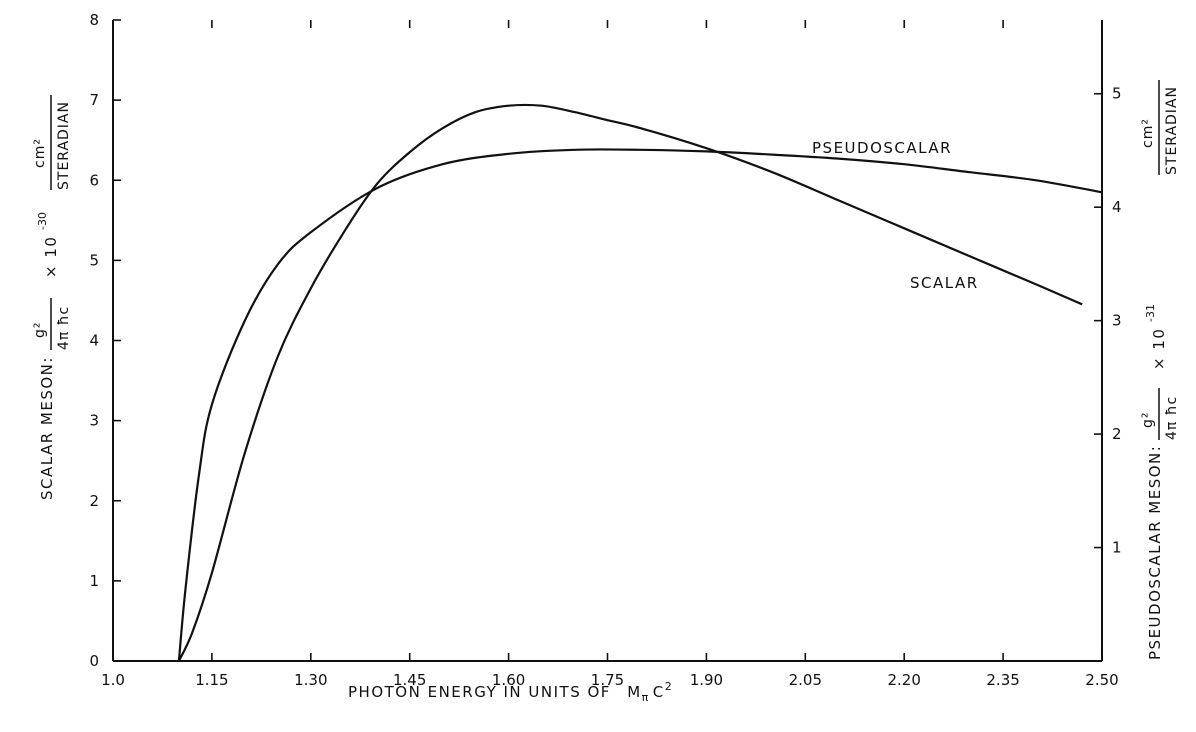  Describe the element at coordinates (94, 581) in the screenshot. I see `y-left-tick-label: 1` at that location.